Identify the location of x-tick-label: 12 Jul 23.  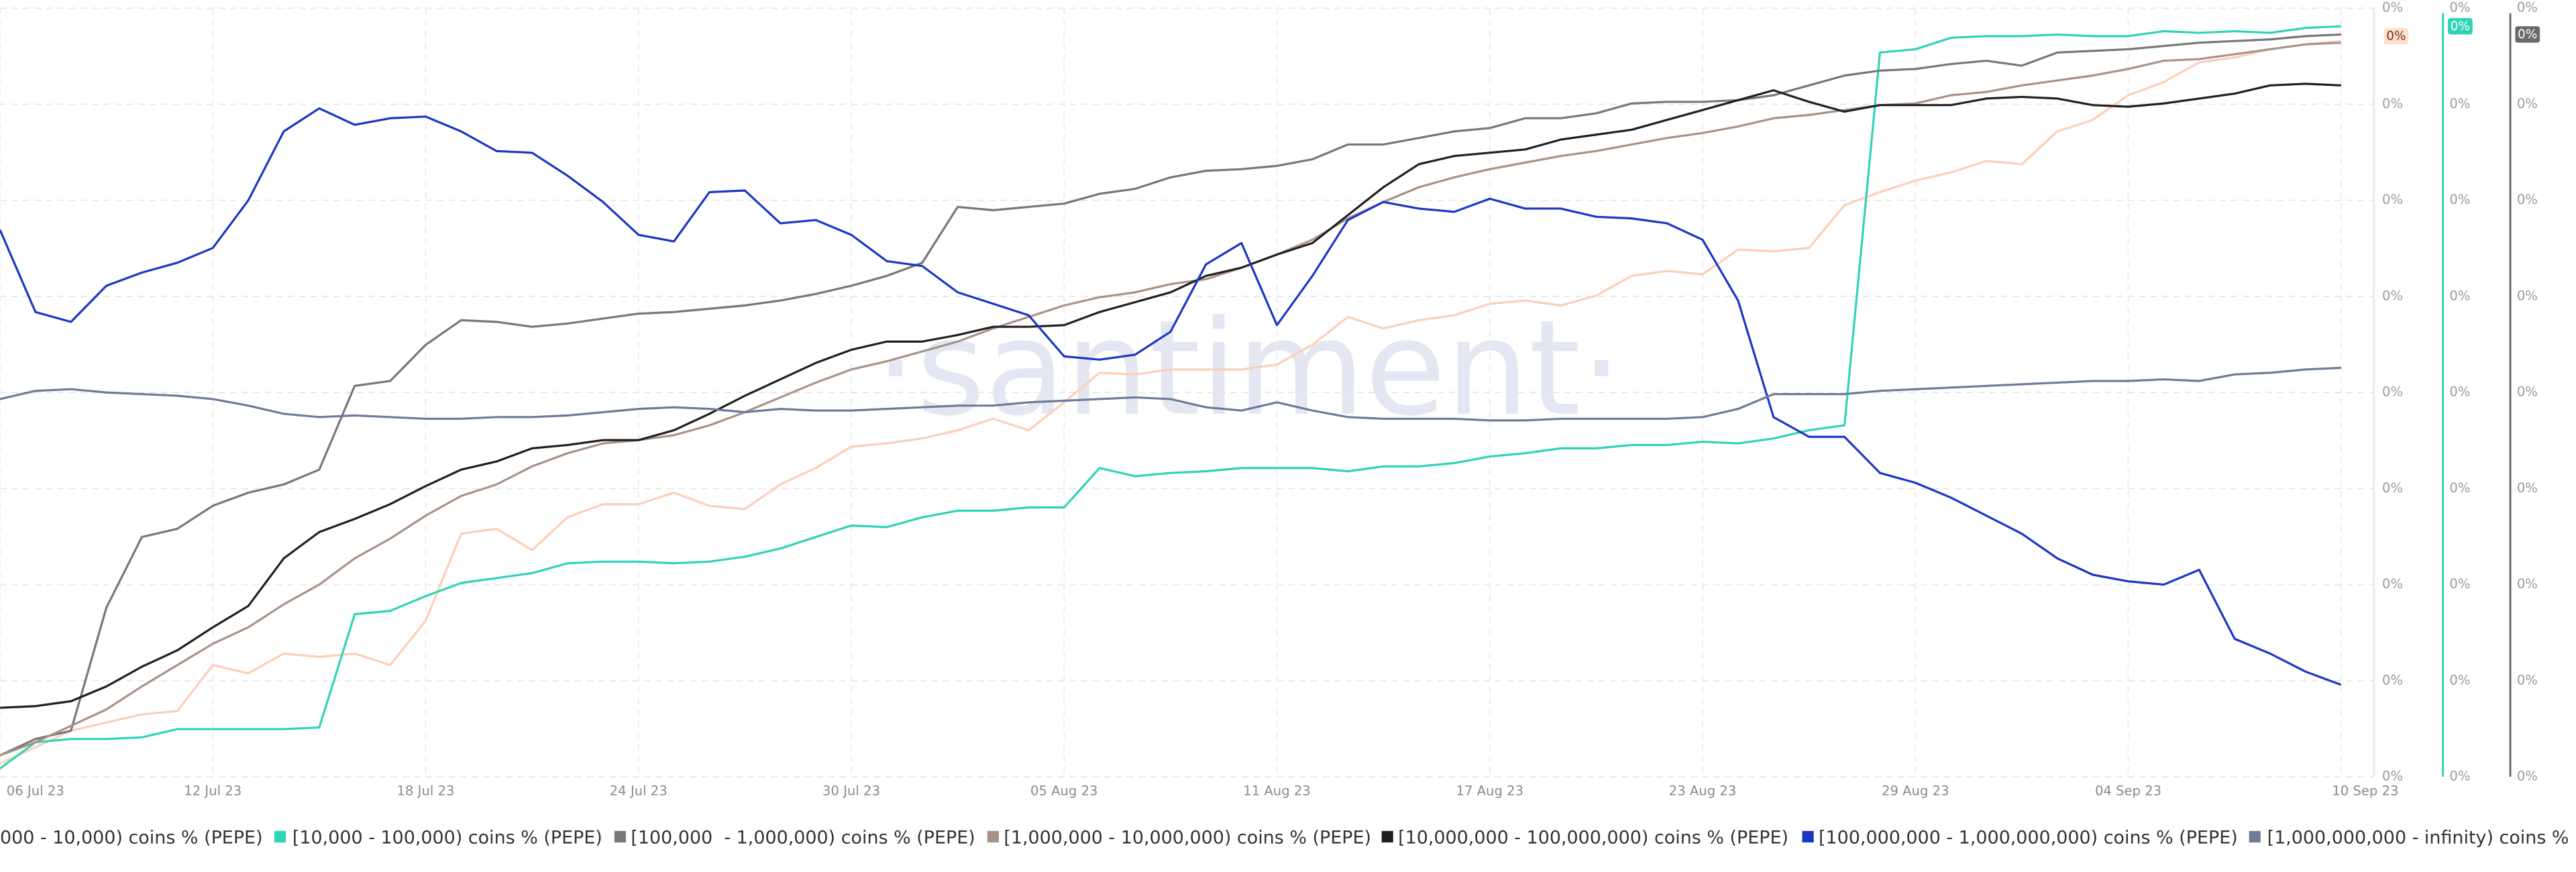
(212, 791).